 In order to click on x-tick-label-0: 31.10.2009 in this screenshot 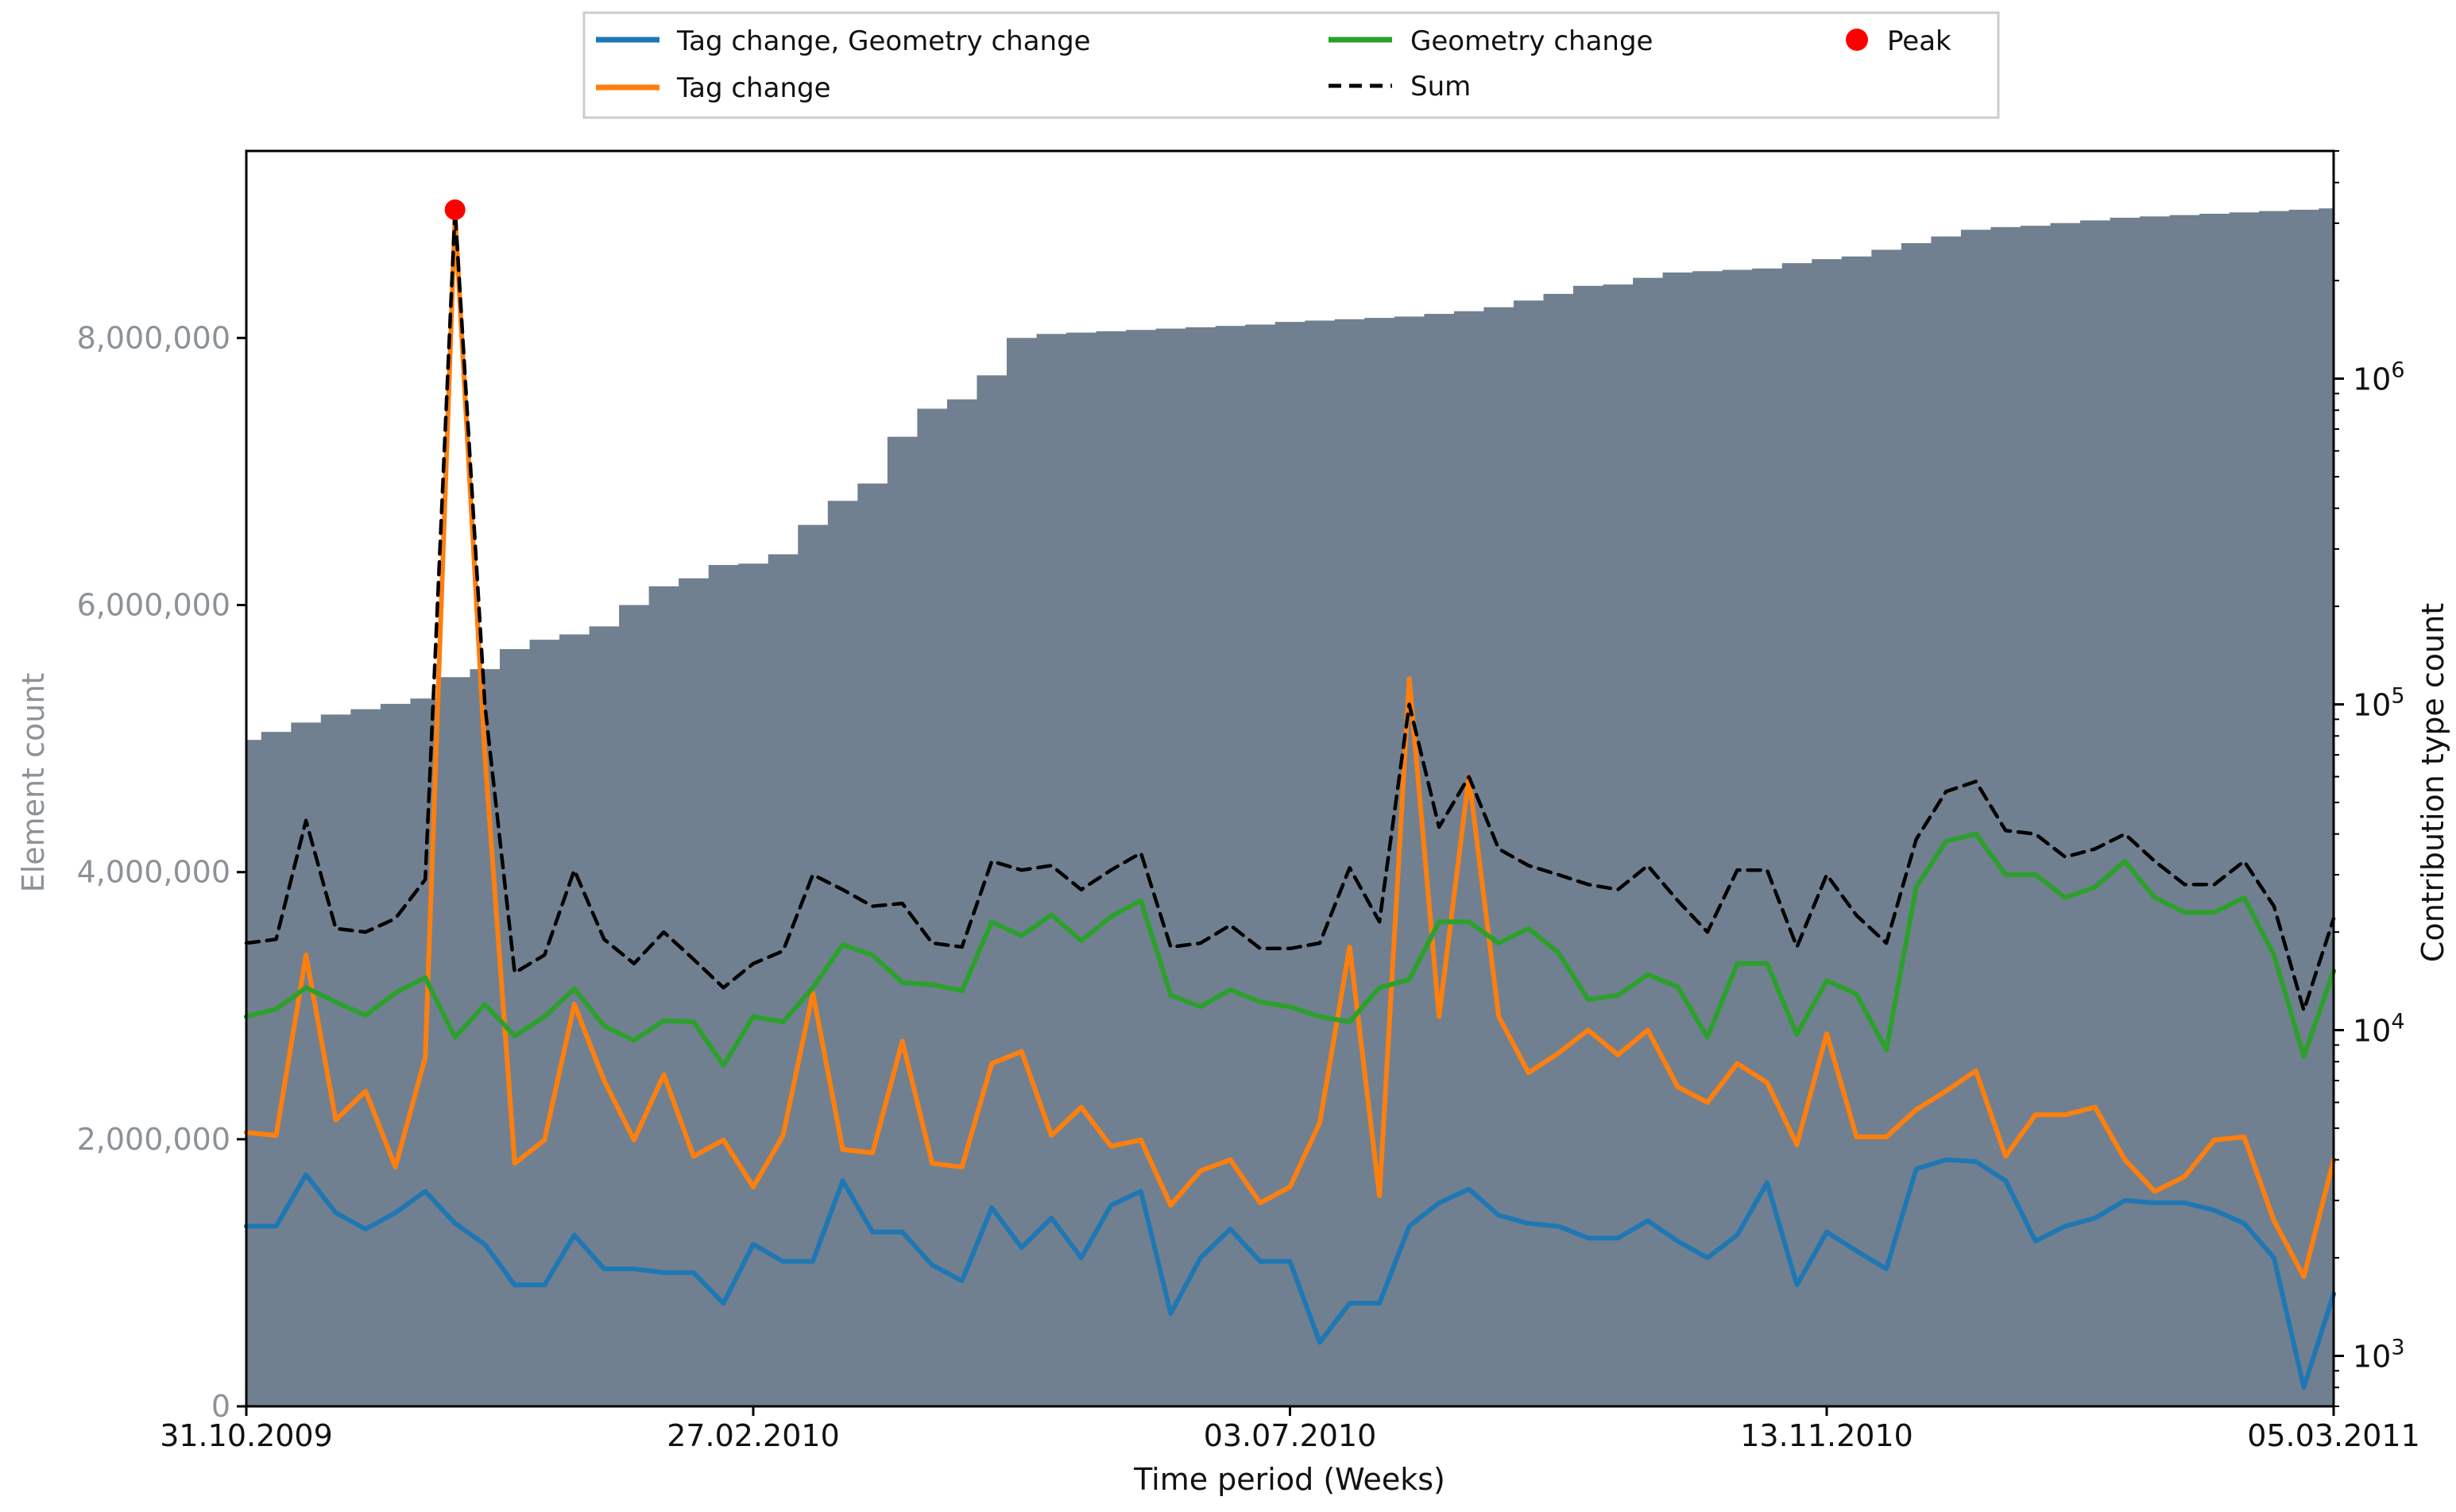, I will do `click(247, 1435)`.